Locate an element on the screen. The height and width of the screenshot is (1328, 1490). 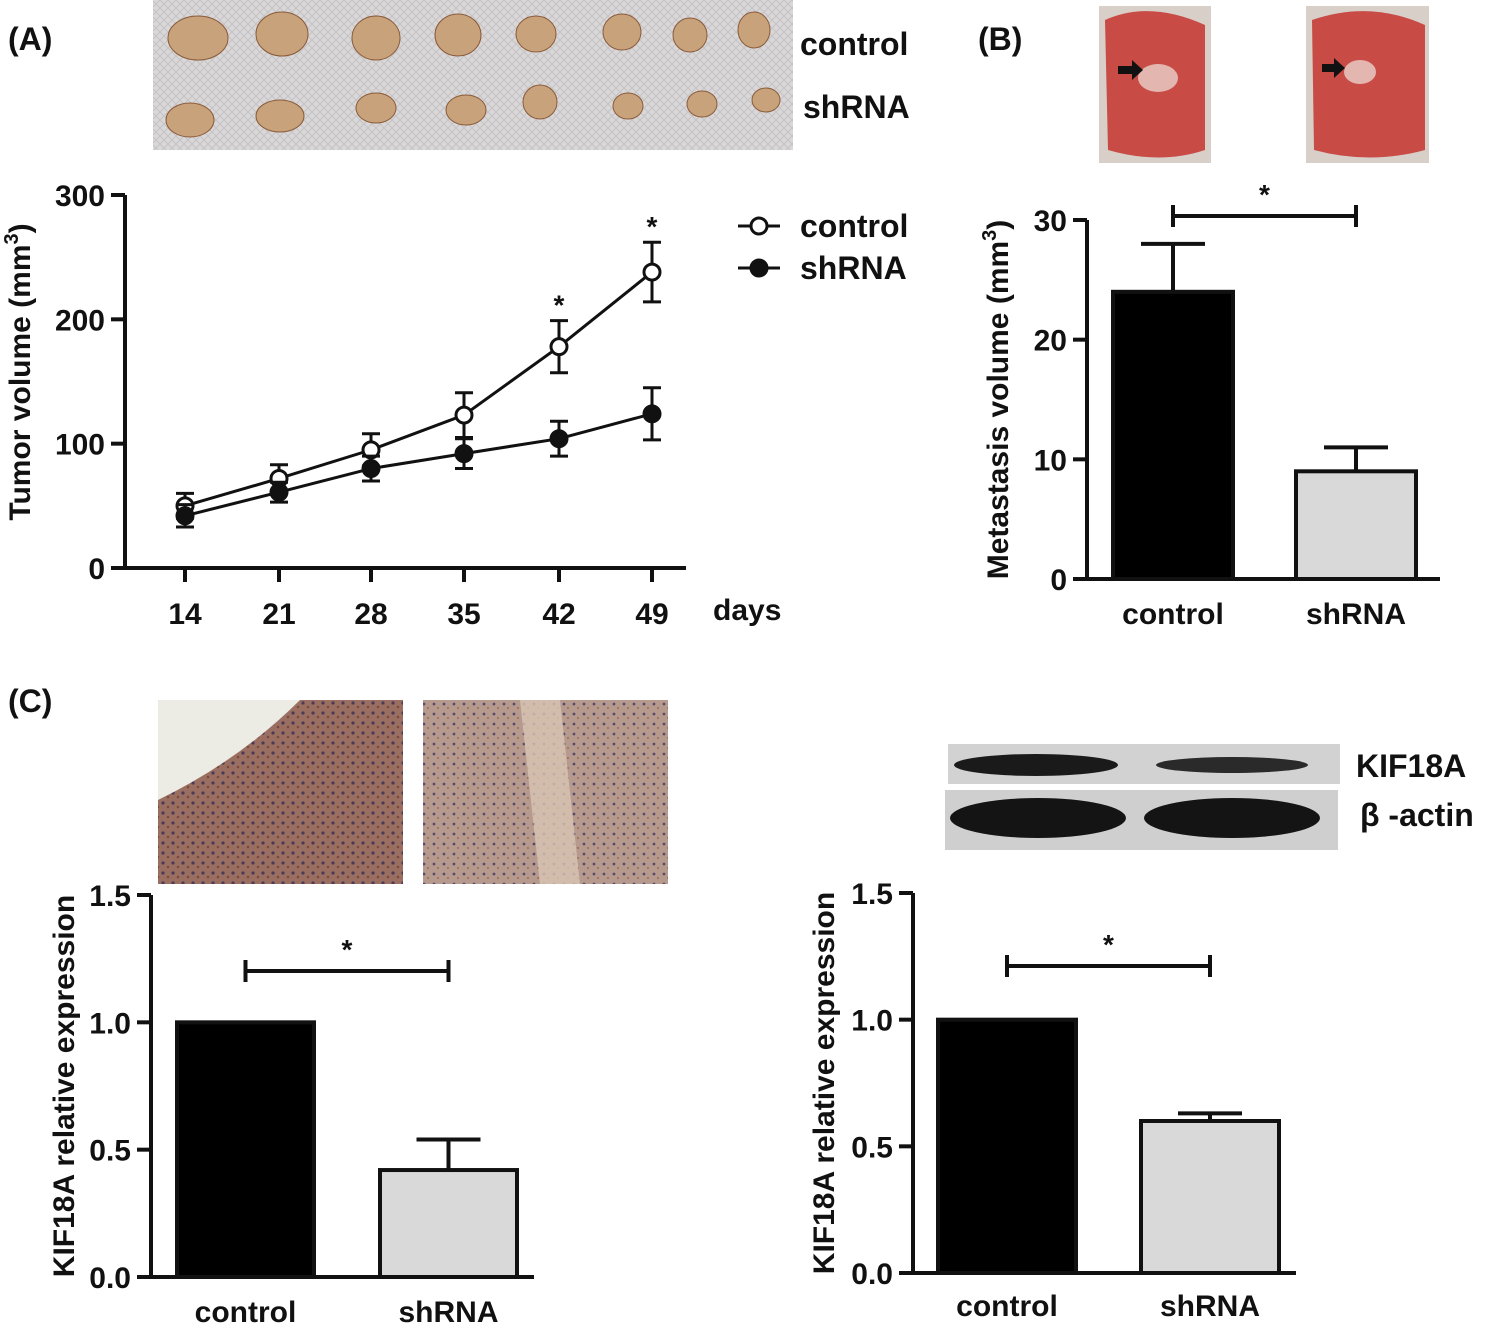
ihc-images is located at coordinates (413, 792).